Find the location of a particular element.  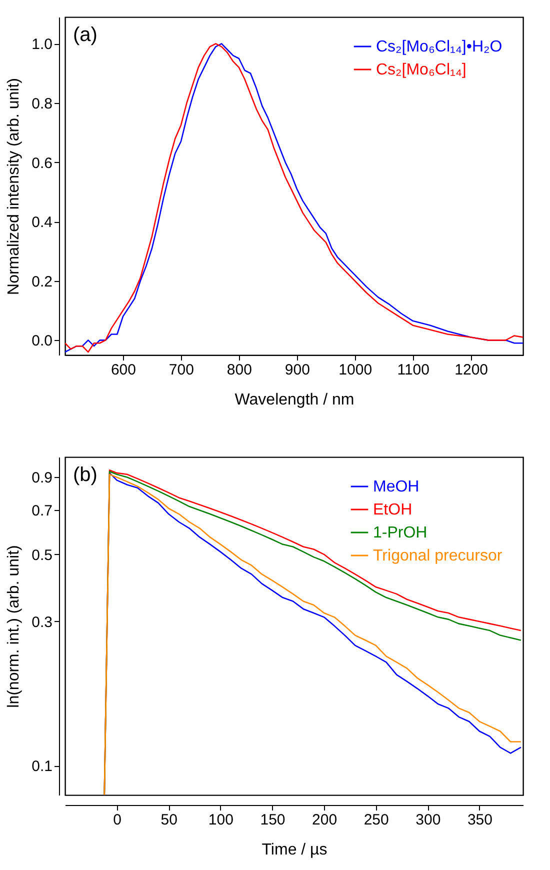

x-tick-label: 100 is located at coordinates (221, 820).